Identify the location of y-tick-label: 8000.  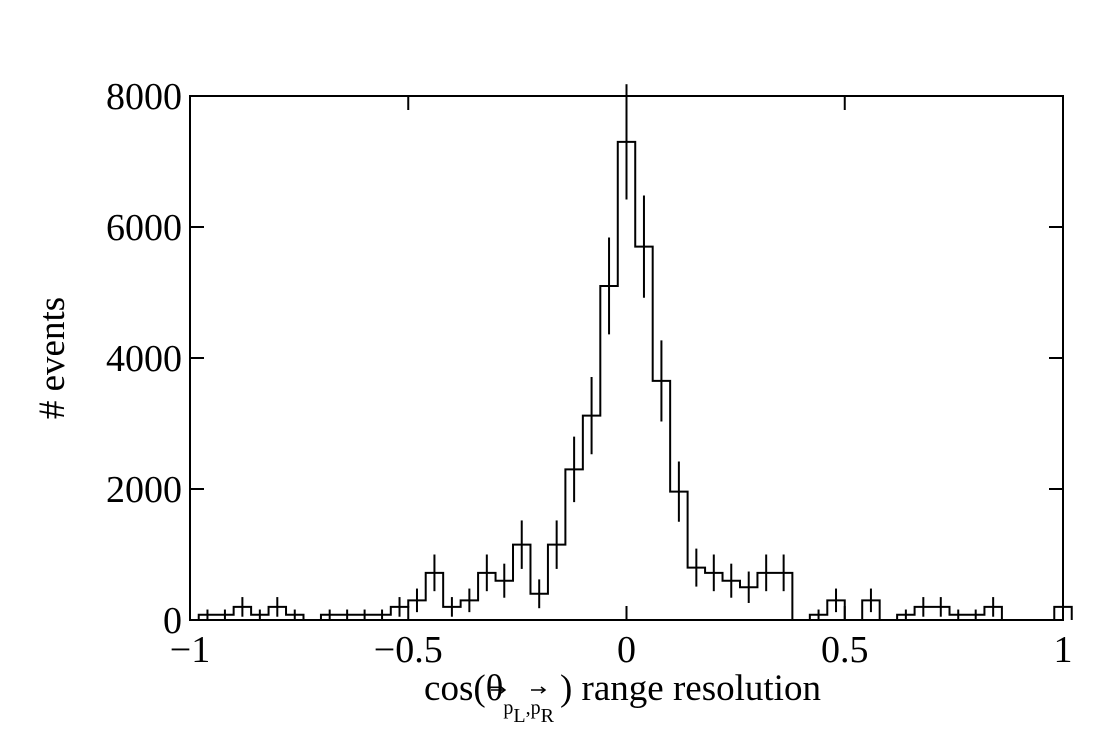
(144, 97).